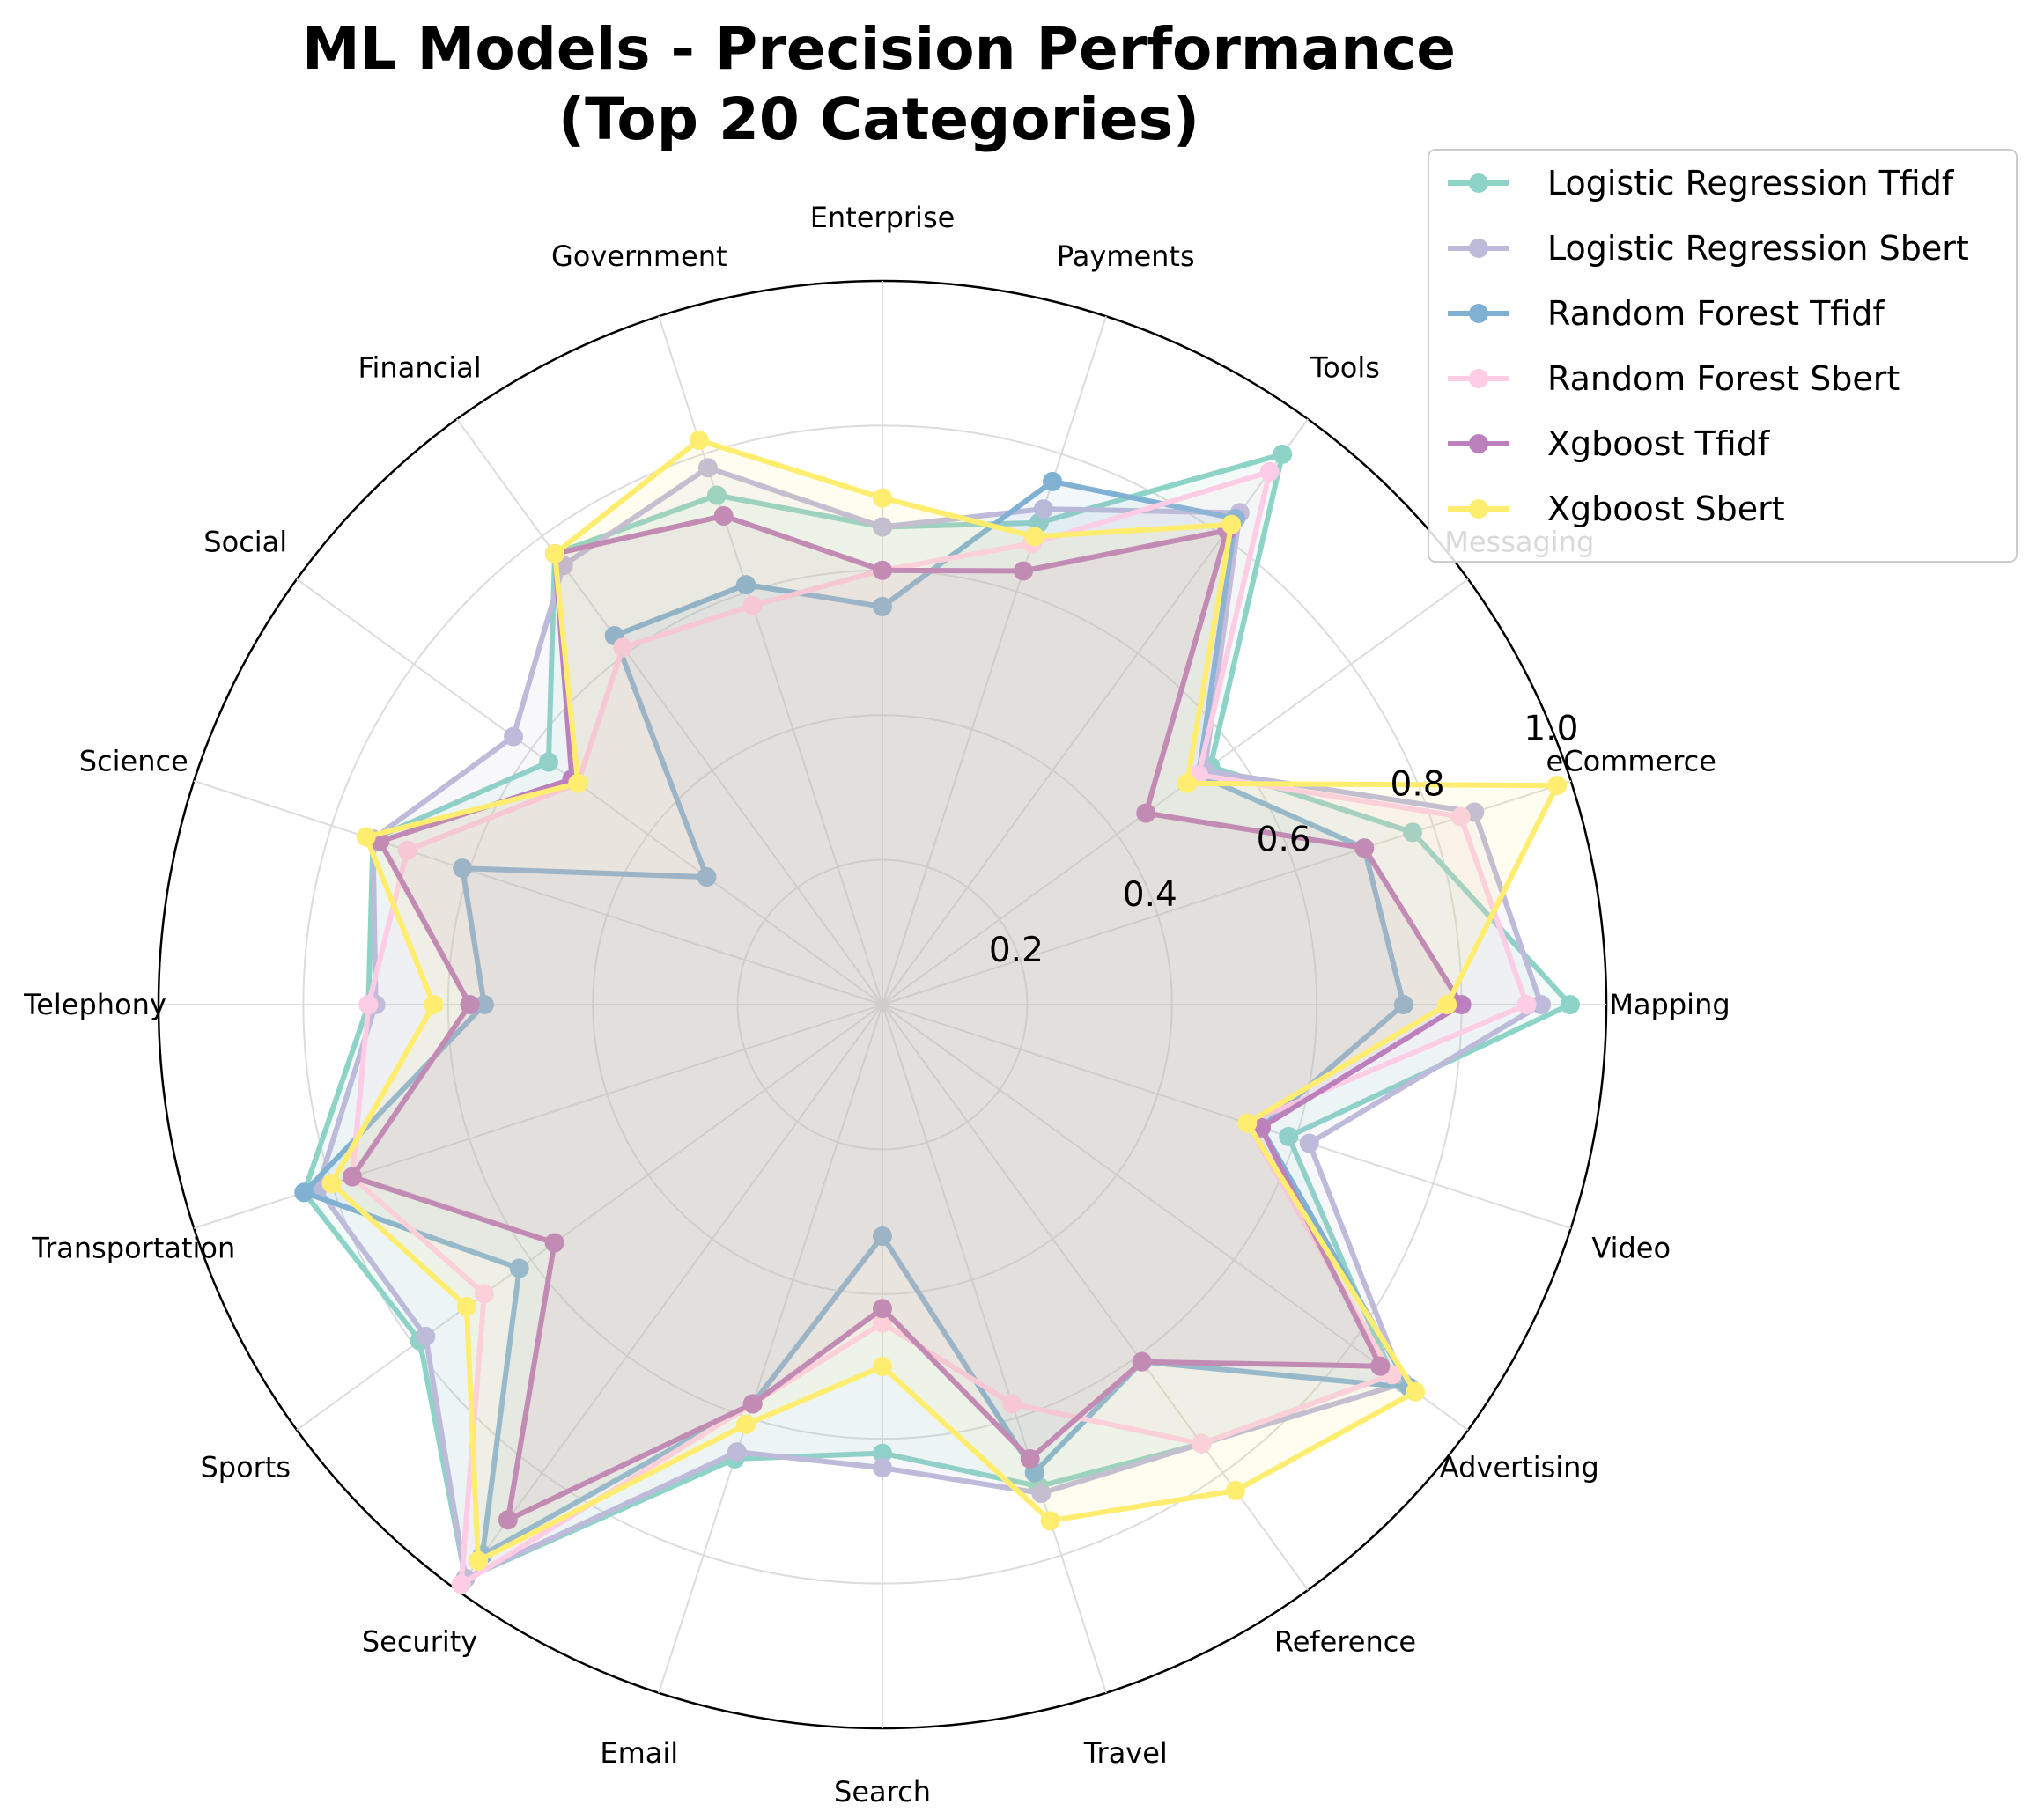  I want to click on category-label: Social, so click(245, 542).